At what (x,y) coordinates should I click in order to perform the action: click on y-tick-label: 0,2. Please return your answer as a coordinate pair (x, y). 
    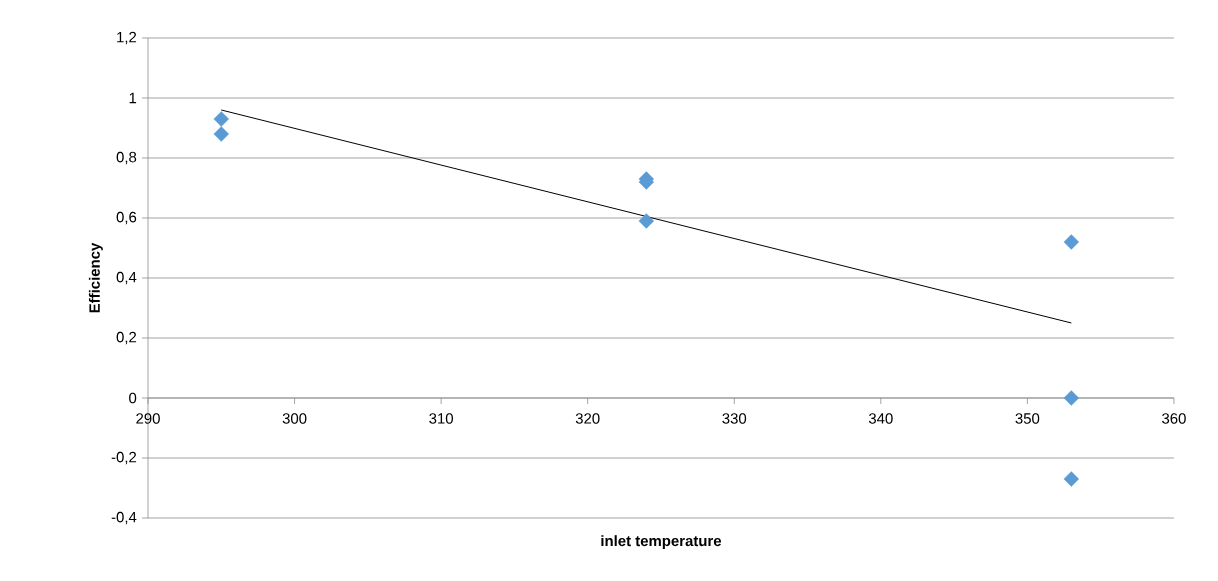
    Looking at the image, I should click on (126, 338).